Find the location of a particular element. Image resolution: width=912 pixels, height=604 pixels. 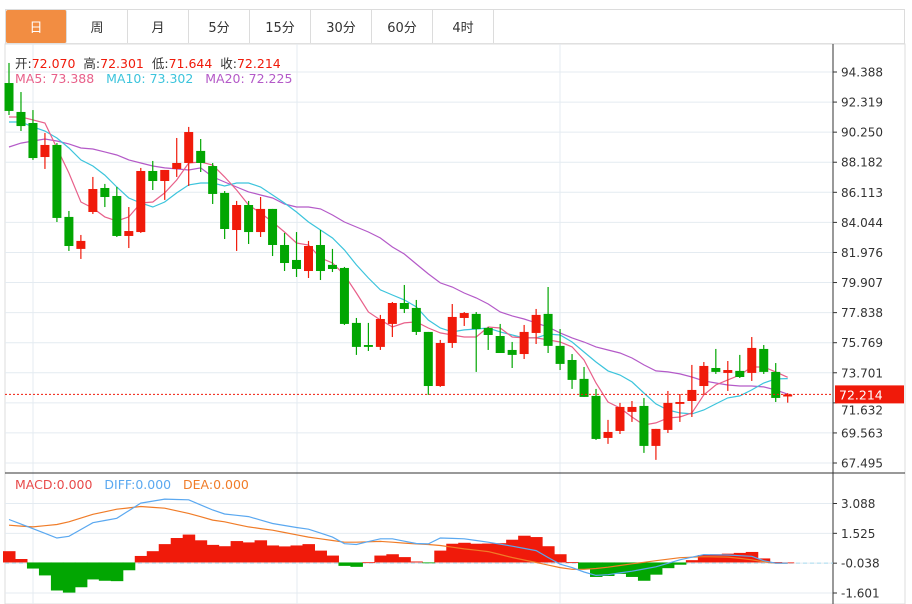

tab-60min: 60分 is located at coordinates (402, 26).